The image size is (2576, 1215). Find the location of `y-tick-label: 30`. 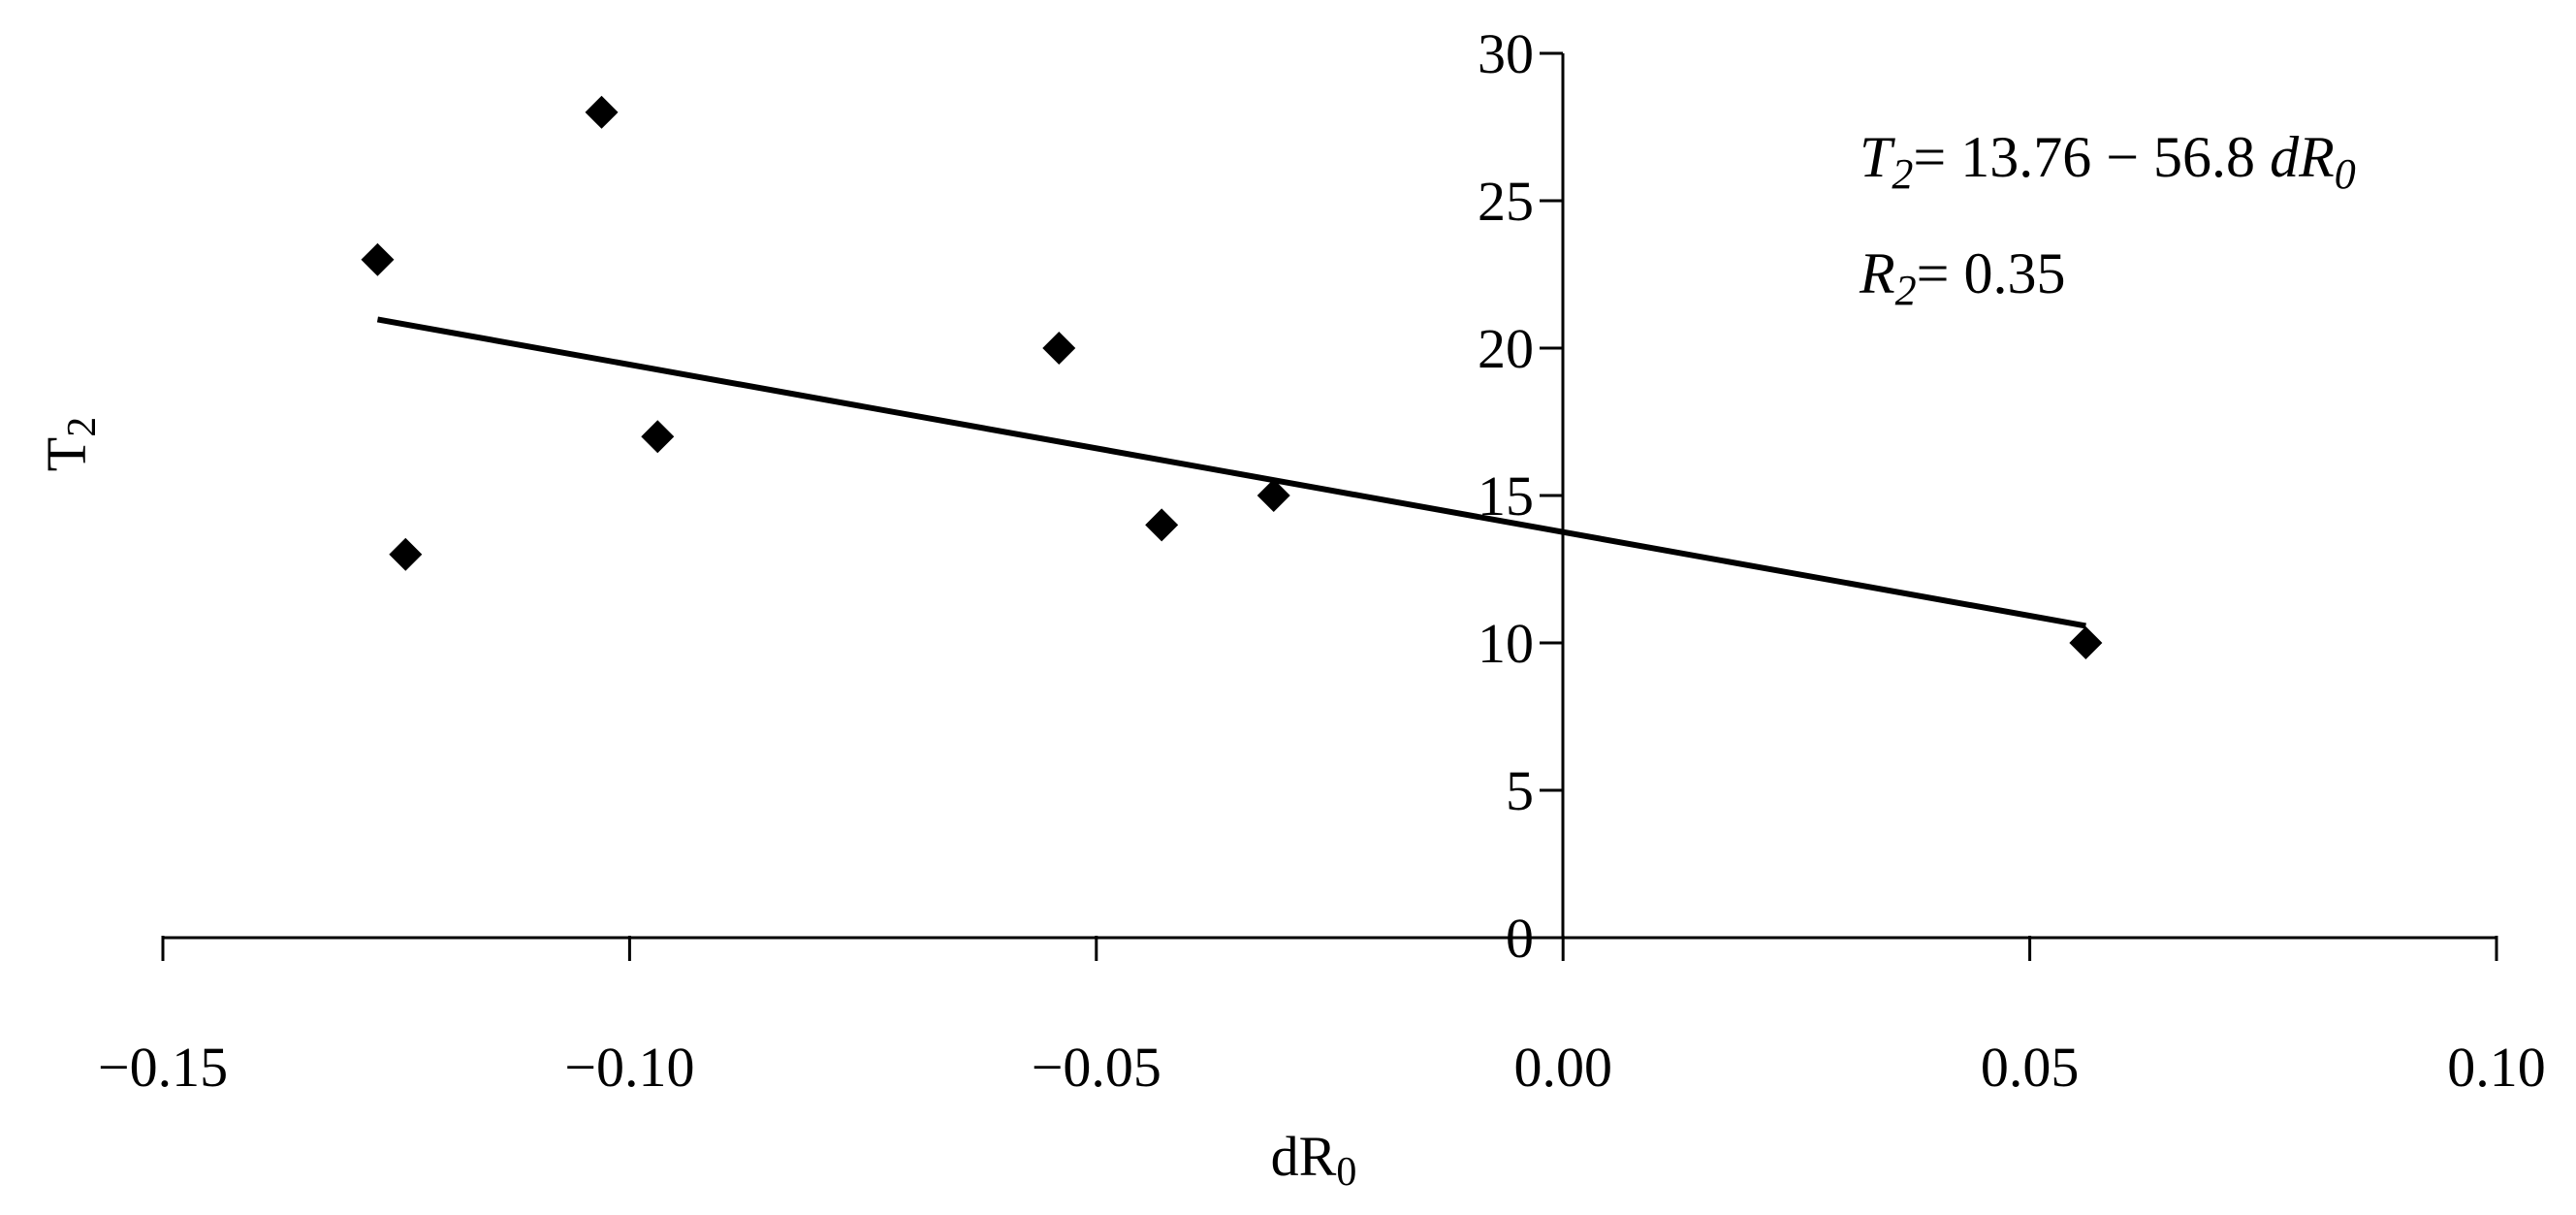

y-tick-label: 30 is located at coordinates (1506, 53).